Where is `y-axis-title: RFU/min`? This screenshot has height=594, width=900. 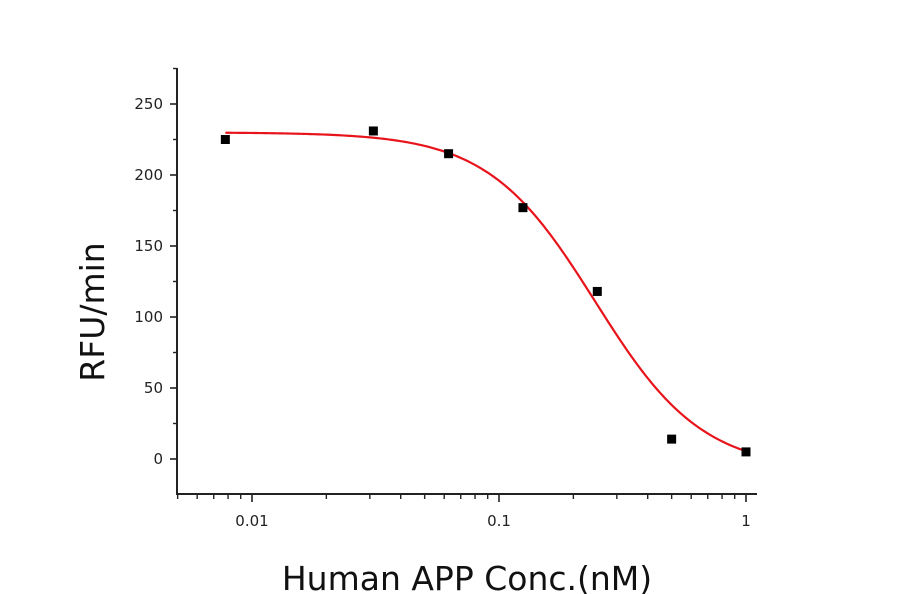 y-axis-title: RFU/min is located at coordinates (92, 311).